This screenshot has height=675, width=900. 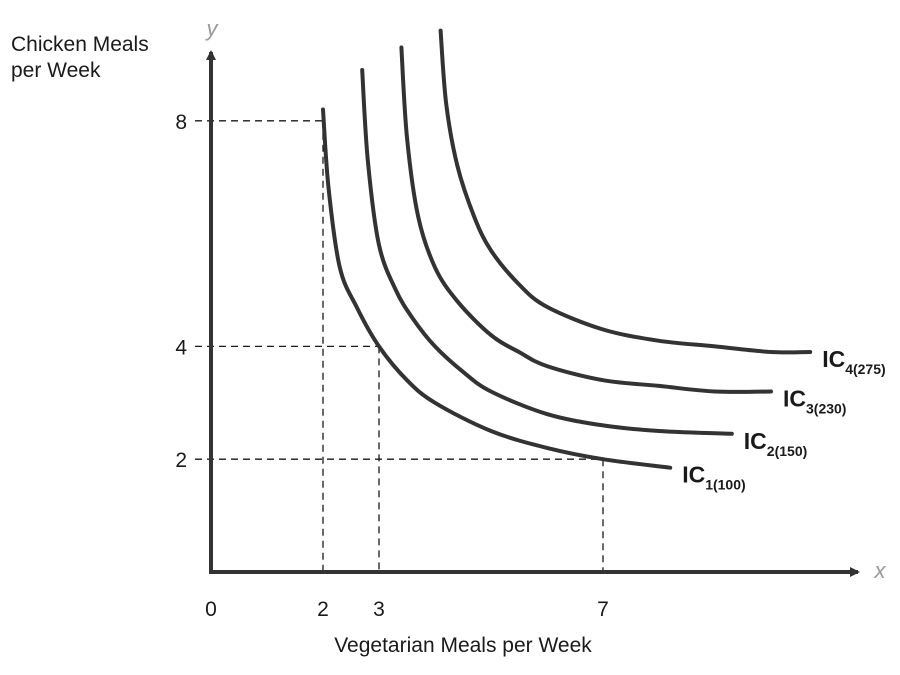 What do you see at coordinates (713, 477) in the screenshot?
I see `curve-label-ic1: IC1(100)` at bounding box center [713, 477].